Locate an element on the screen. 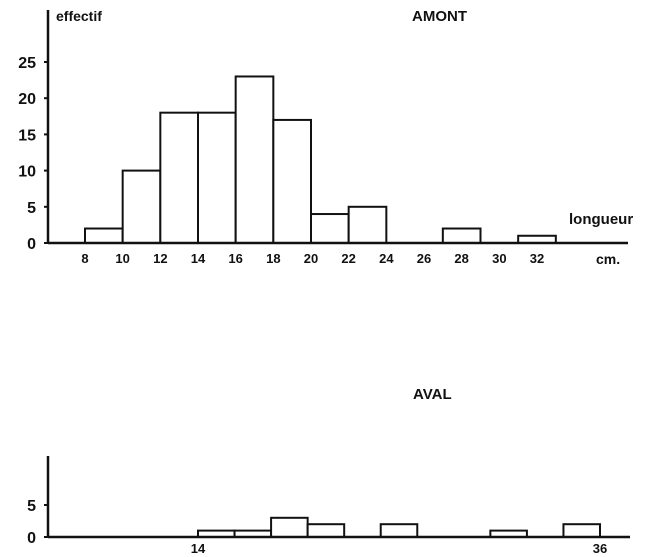 The width and height of the screenshot is (652, 557). amont-xtick-9: 26 is located at coordinates (424, 258).